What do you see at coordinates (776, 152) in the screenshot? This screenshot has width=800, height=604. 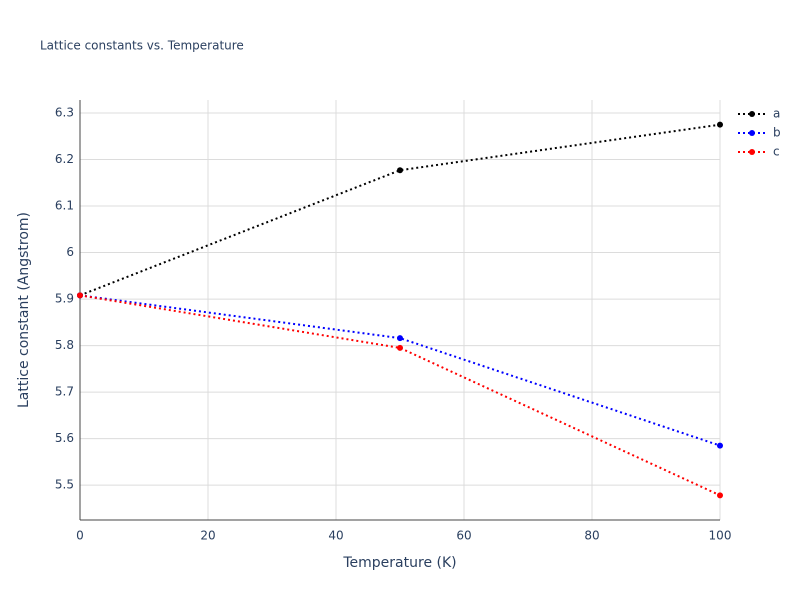 I see `legend-label: c` at bounding box center [776, 152].